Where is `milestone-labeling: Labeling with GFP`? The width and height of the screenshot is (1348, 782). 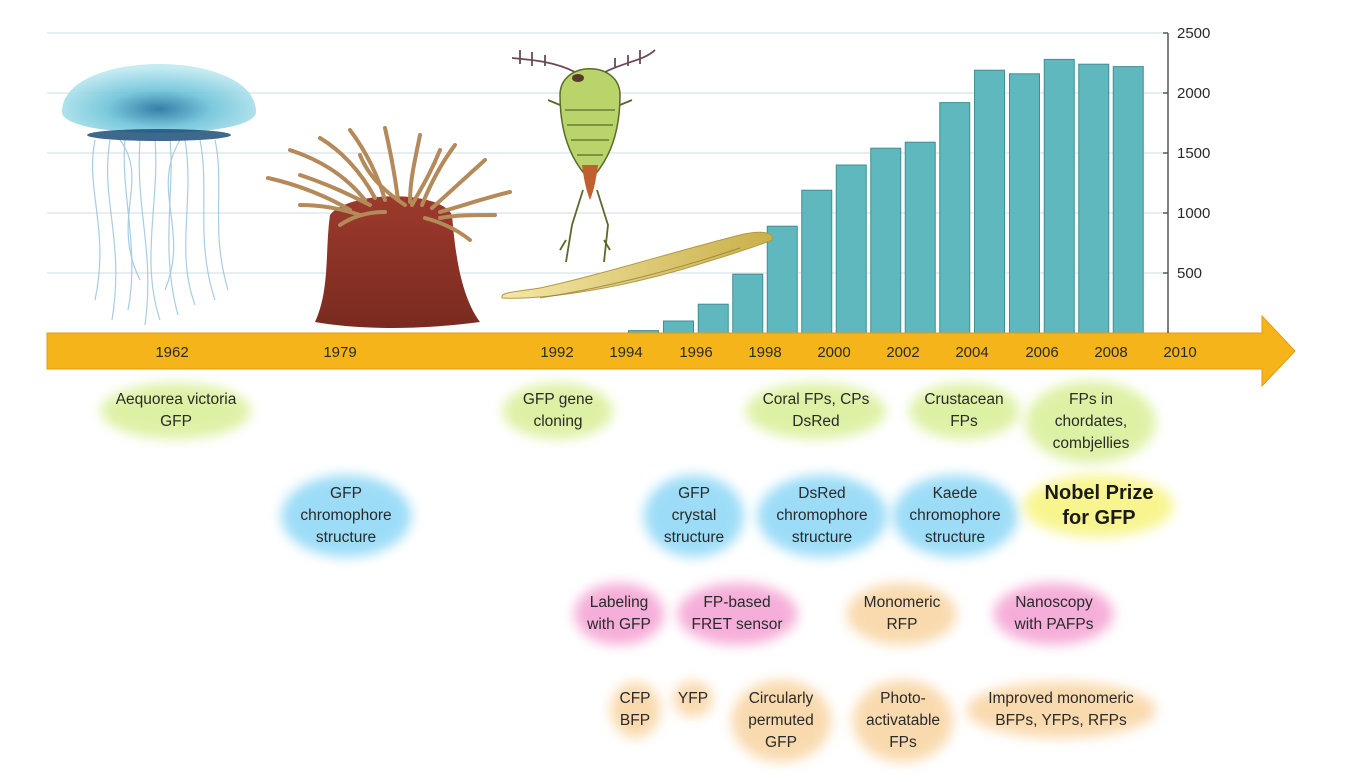 milestone-labeling: Labeling with GFP is located at coordinates (618, 614).